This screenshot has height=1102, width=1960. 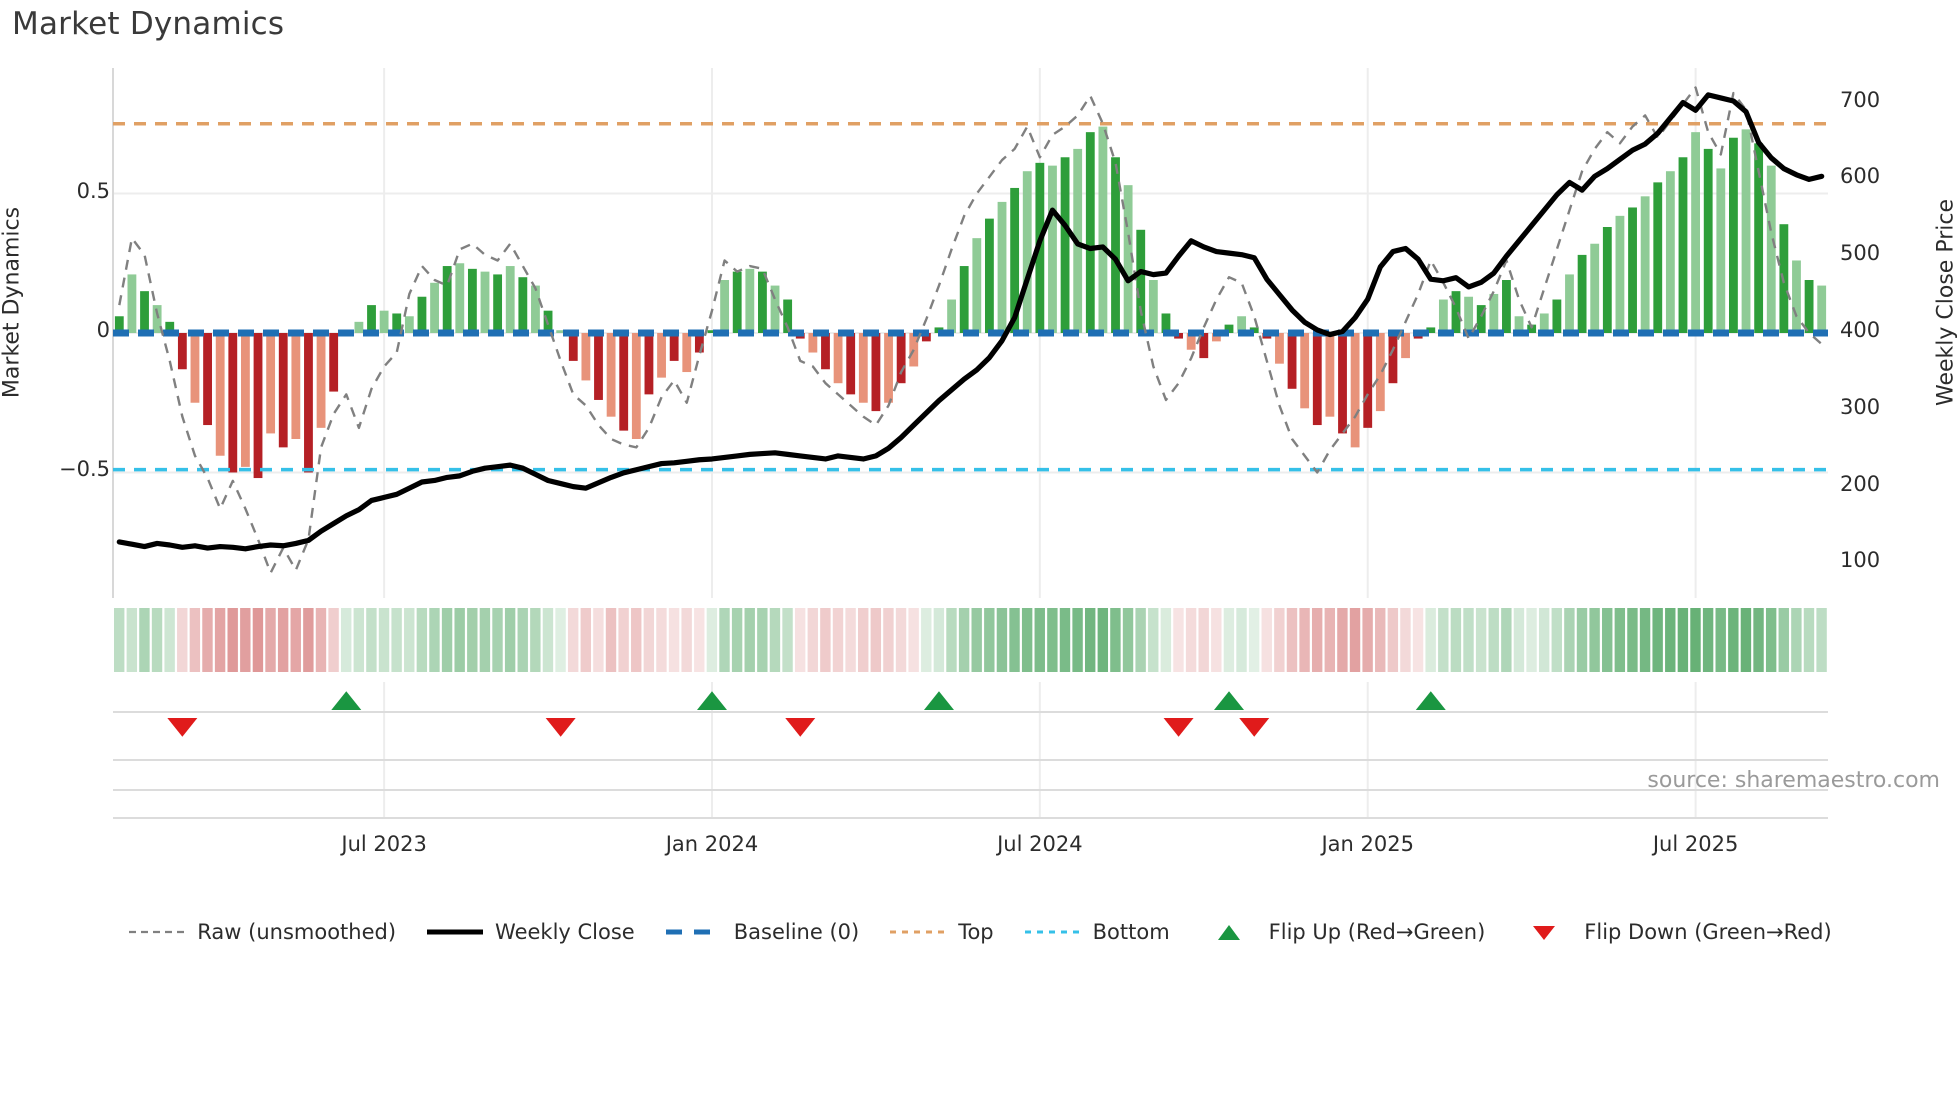 What do you see at coordinates (1131, 932) in the screenshot?
I see `legend-label: Bottom` at bounding box center [1131, 932].